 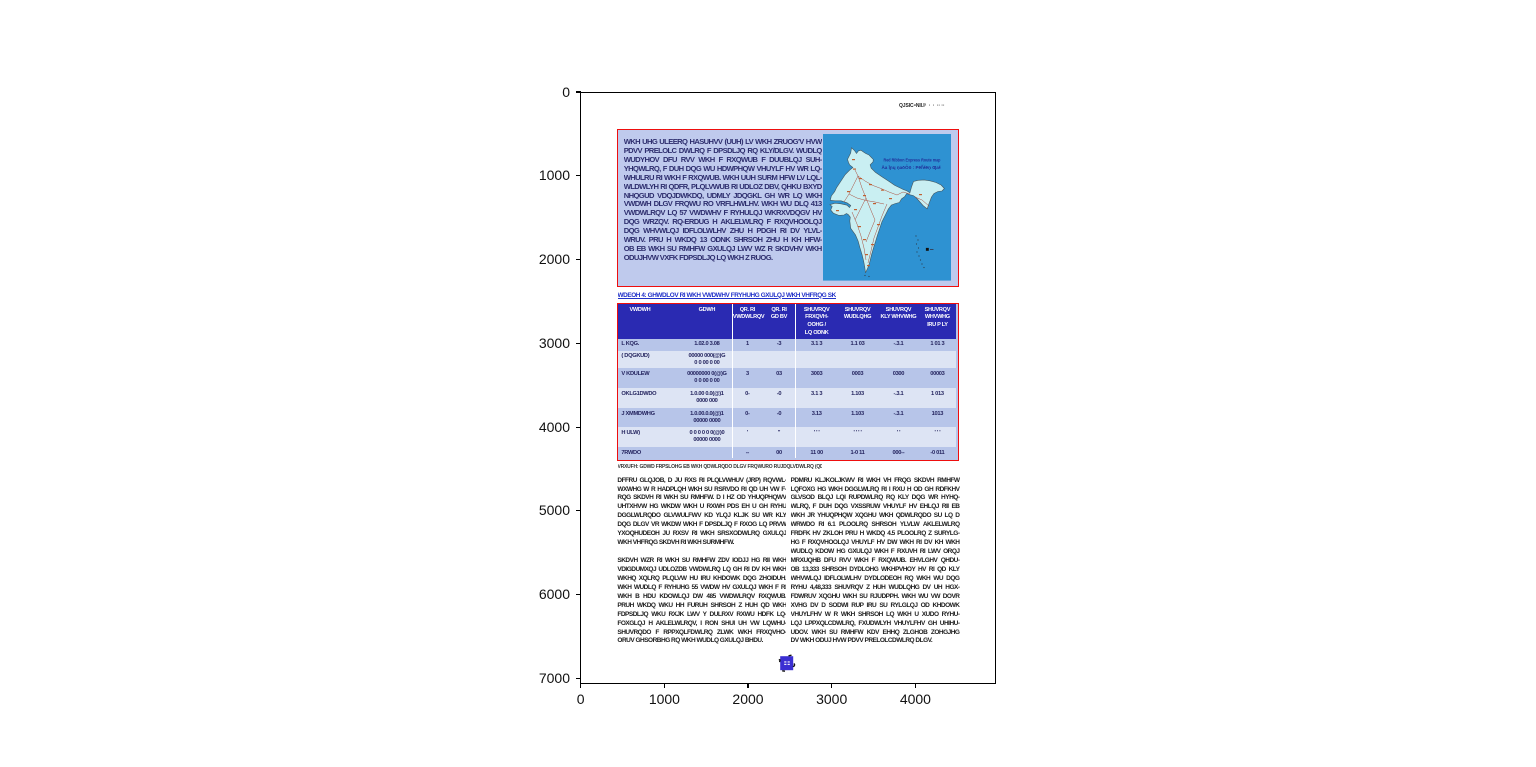 I want to click on svg-text: Red Ribbon Express Route map, so click(x=911, y=160).